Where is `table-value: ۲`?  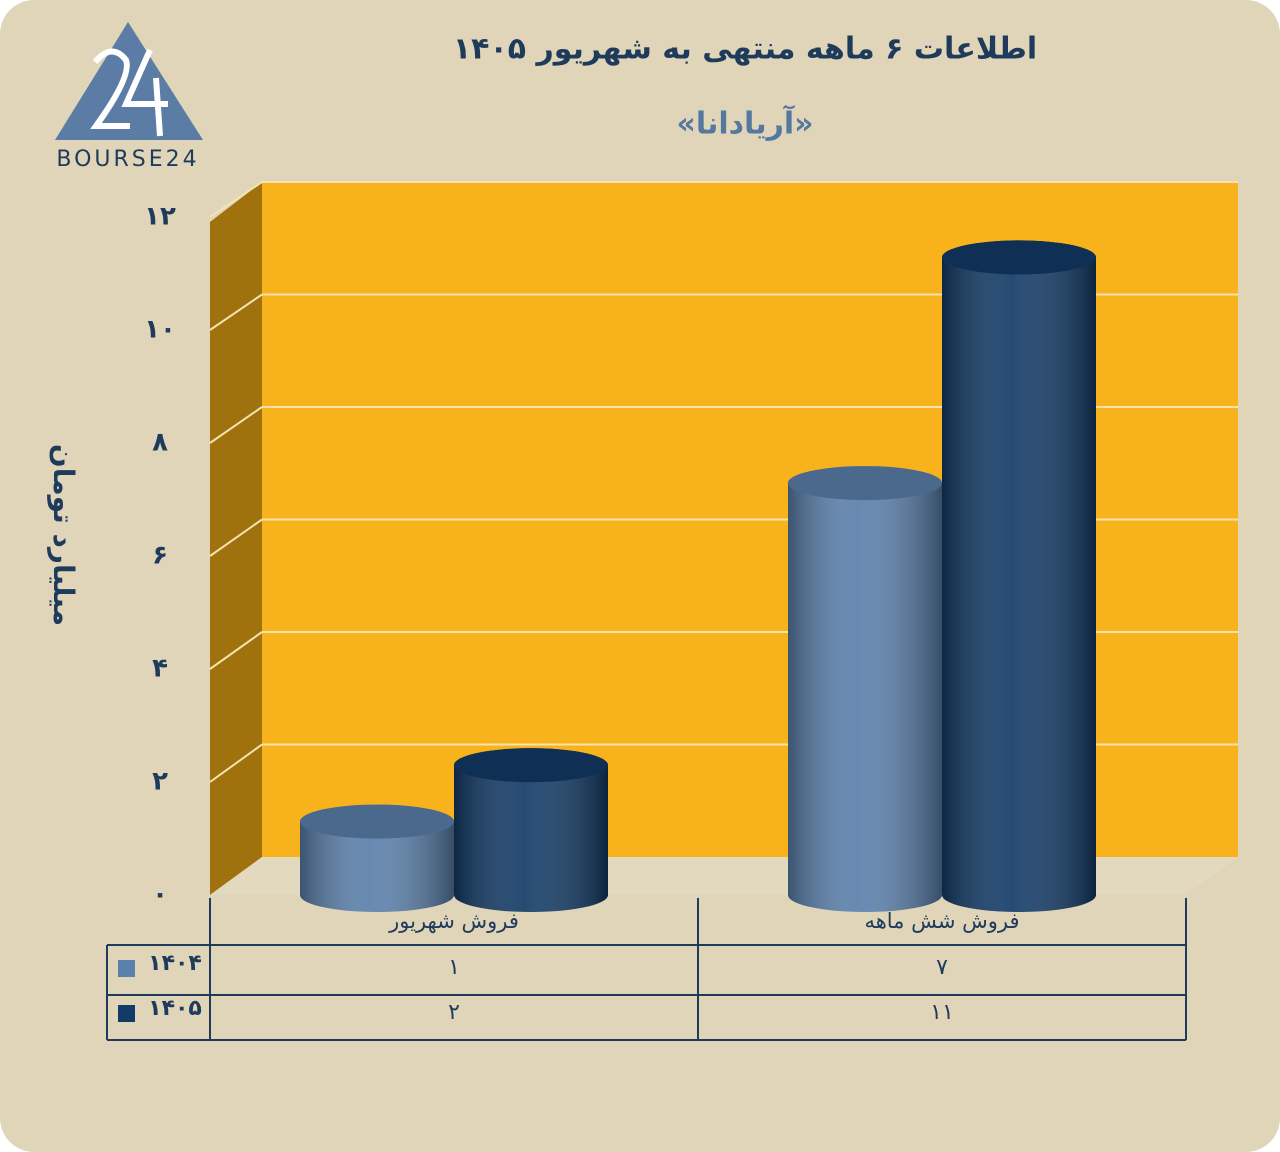 table-value: ۲ is located at coordinates (454, 1012).